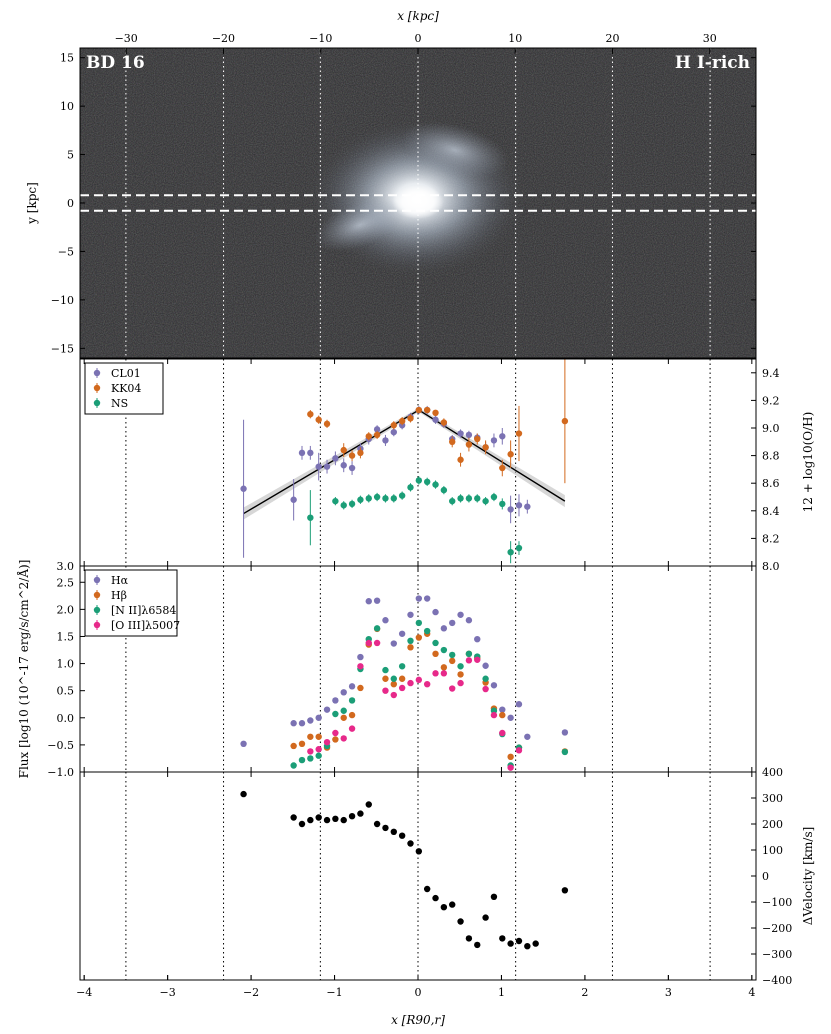 The height and width of the screenshot is (1034, 831). Describe the element at coordinates (501, 992) in the screenshot. I see `x-tick-label: 1` at that location.